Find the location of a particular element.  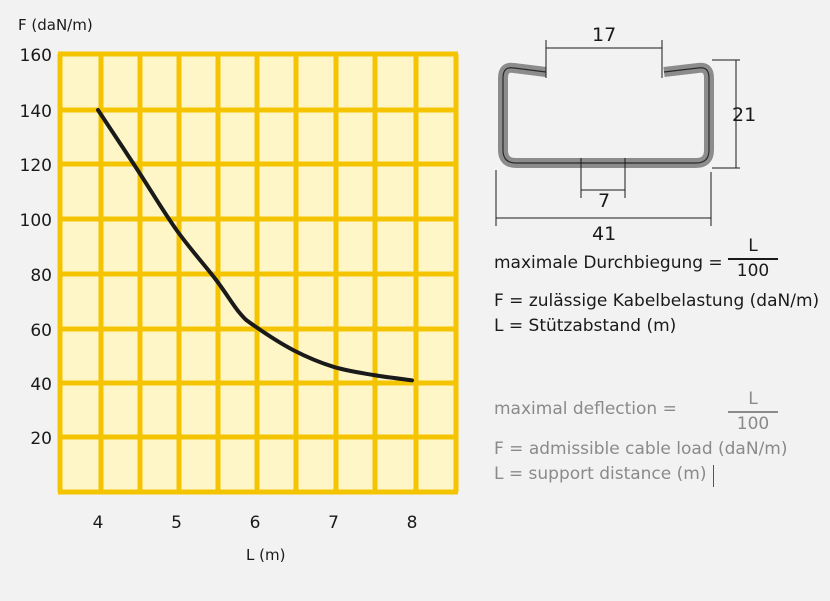

deflection-fraction-de: L 100 is located at coordinates (753, 259).